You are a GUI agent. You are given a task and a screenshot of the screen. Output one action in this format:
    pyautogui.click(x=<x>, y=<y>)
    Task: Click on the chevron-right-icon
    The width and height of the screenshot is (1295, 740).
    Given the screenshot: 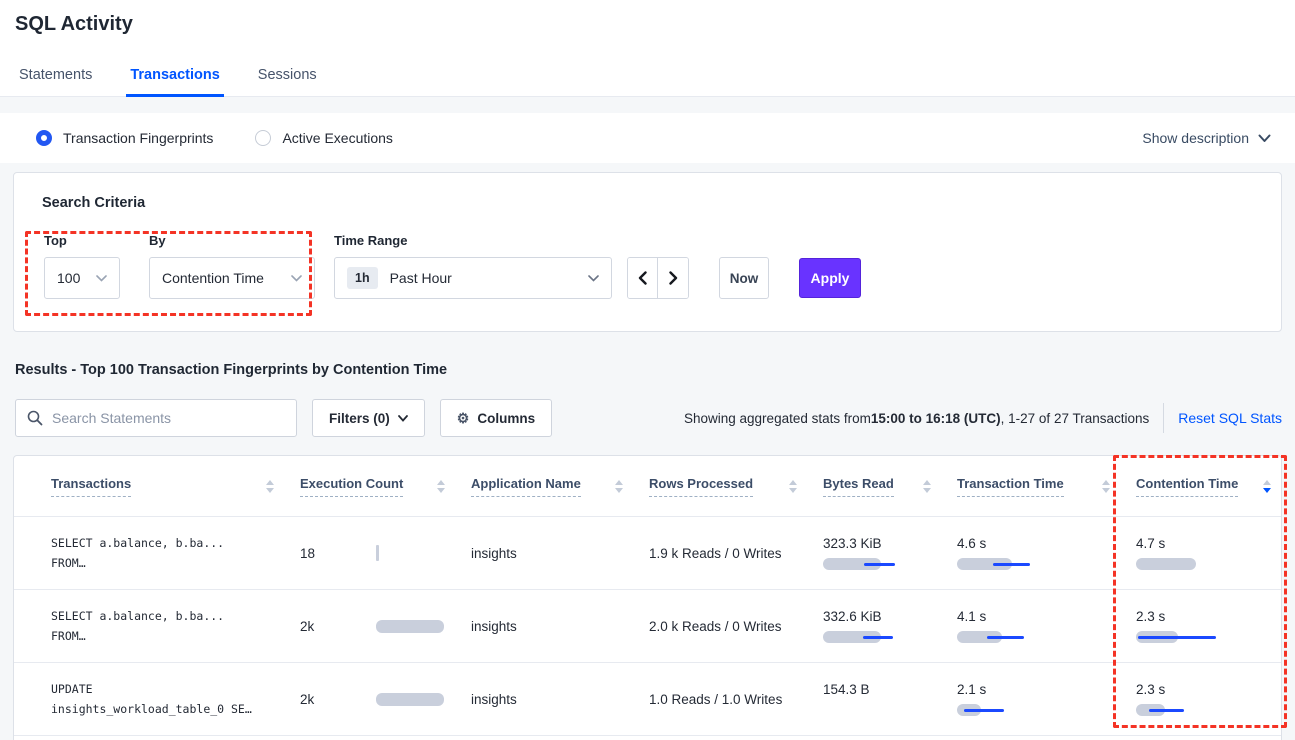 What is the action you would take?
    pyautogui.click(x=673, y=278)
    